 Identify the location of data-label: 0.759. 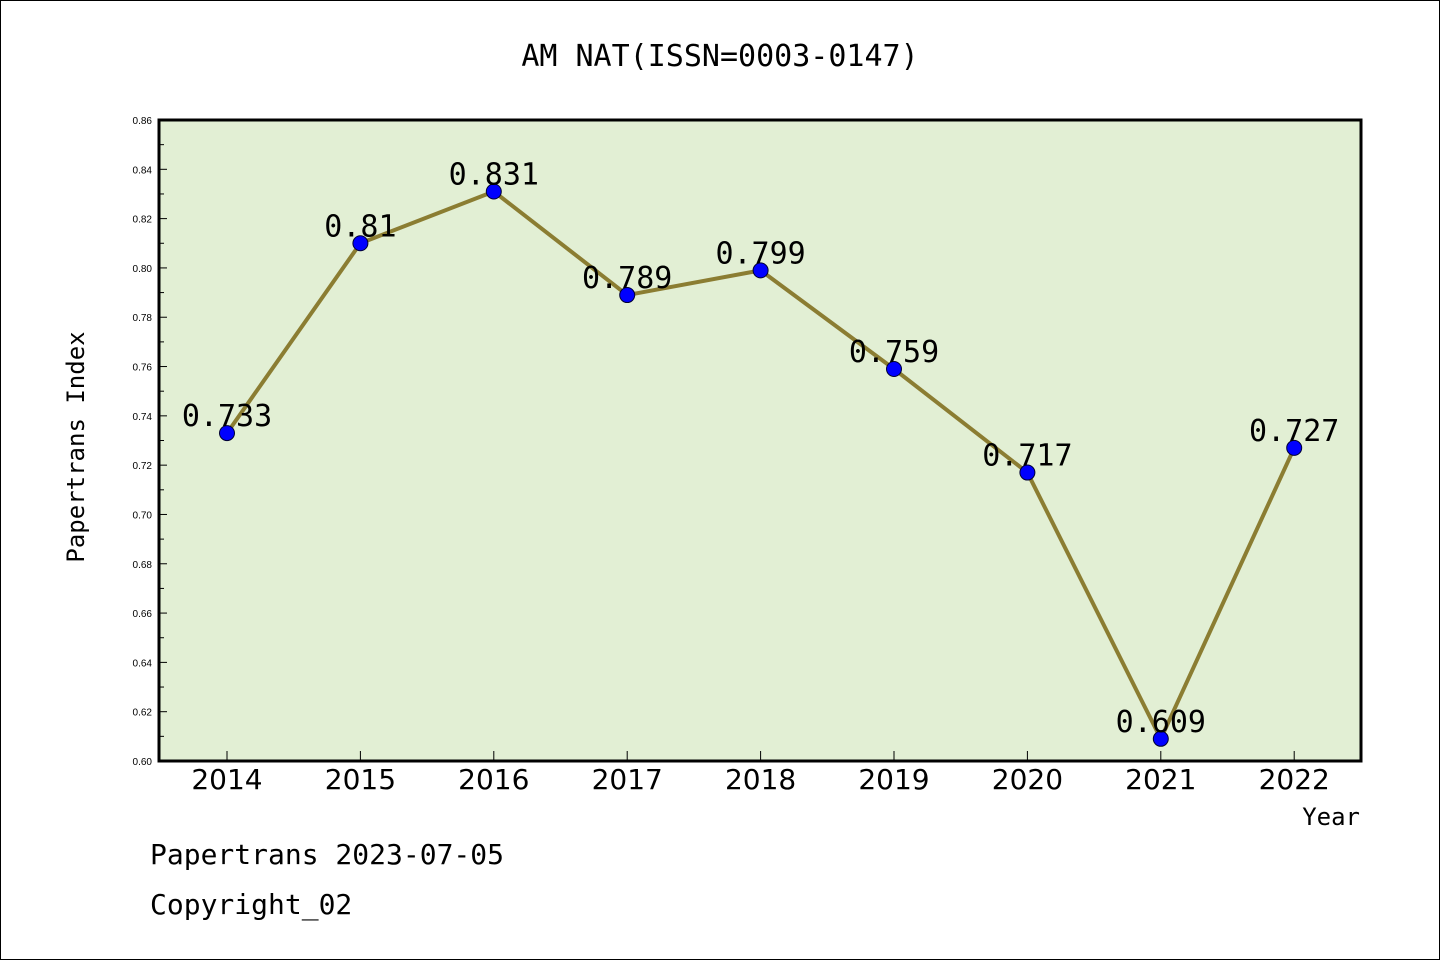
(894, 352).